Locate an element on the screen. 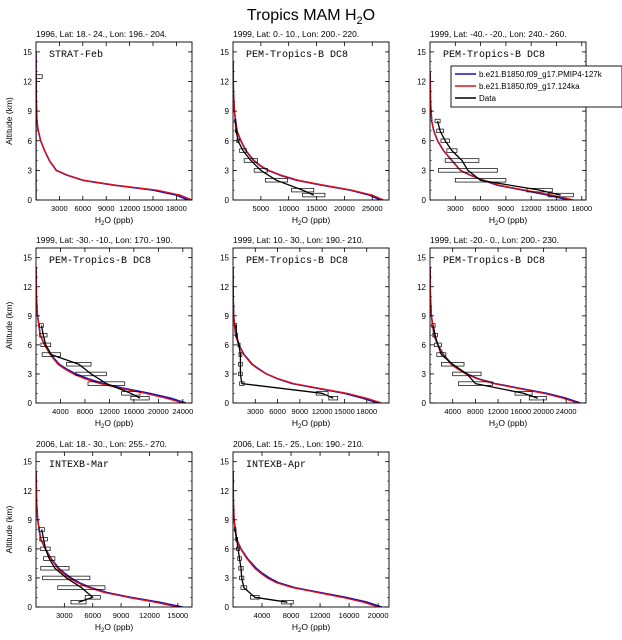 This screenshot has height=640, width=622. x-tick-label: 15000 is located at coordinates (344, 411).